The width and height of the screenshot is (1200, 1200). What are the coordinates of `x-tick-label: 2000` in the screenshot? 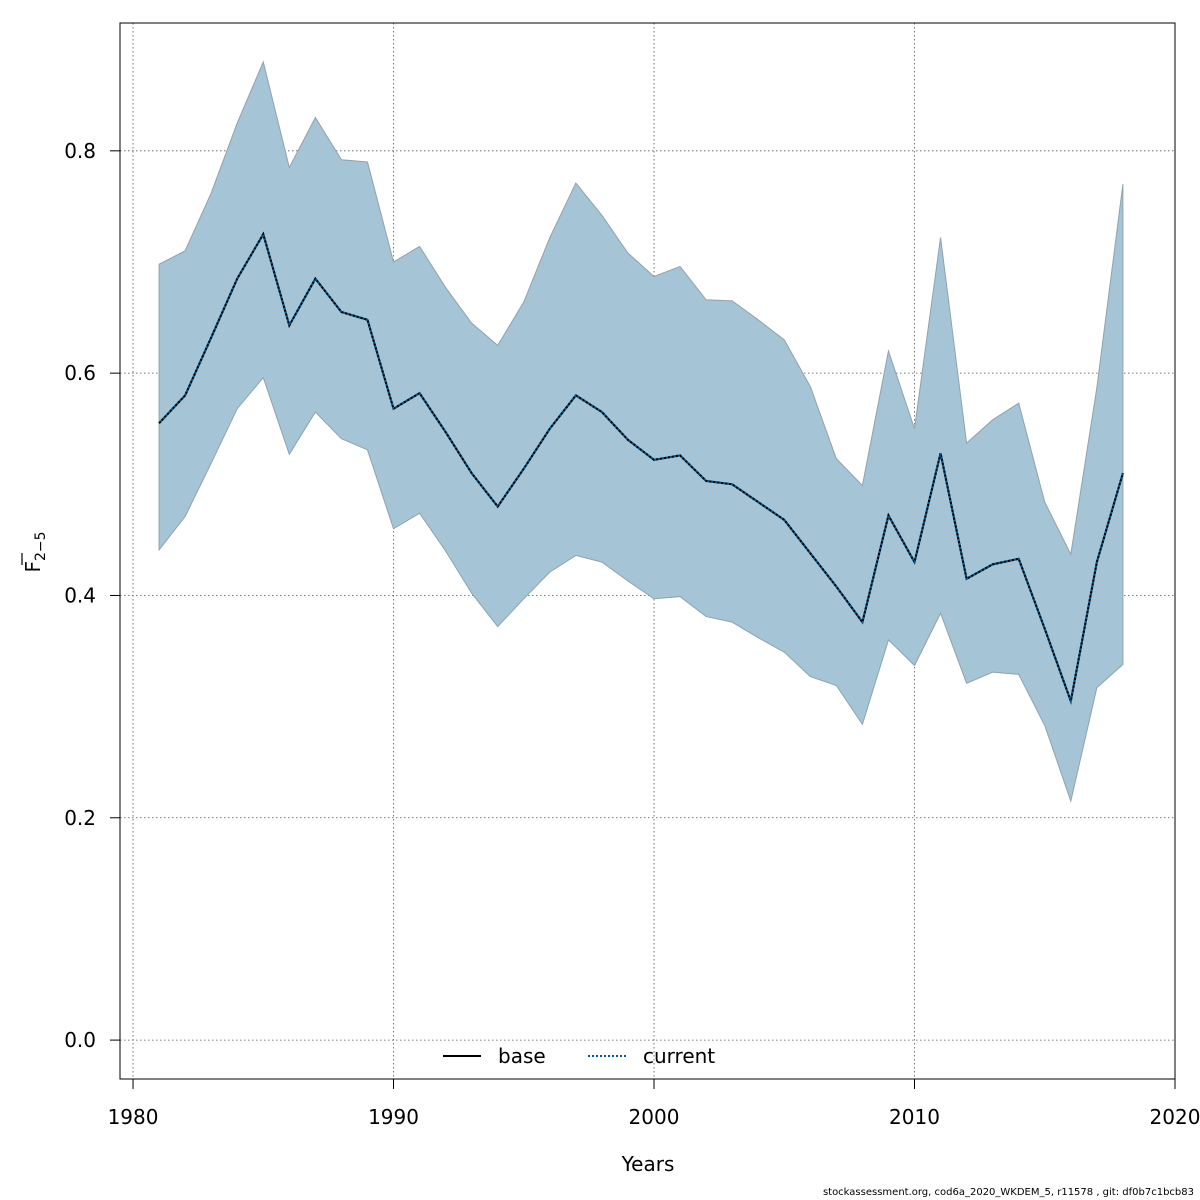 It's located at (654, 1117).